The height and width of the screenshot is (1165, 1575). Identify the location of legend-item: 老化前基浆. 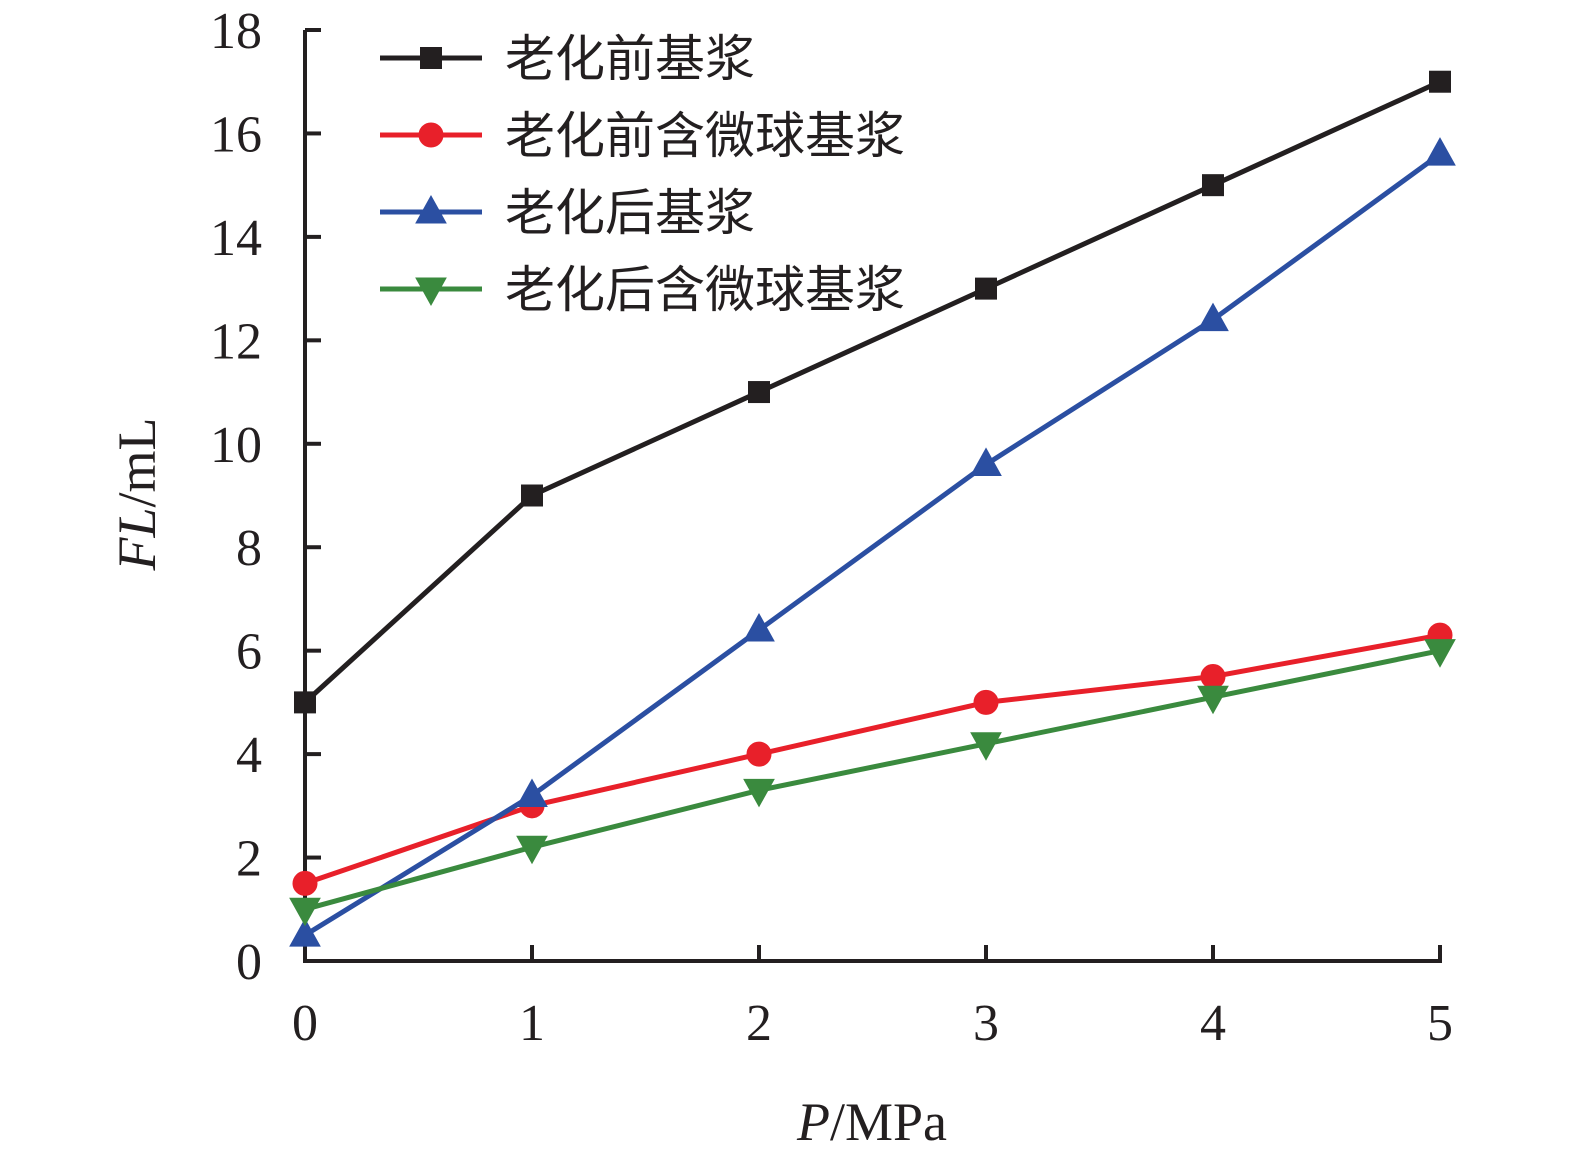
(567, 59).